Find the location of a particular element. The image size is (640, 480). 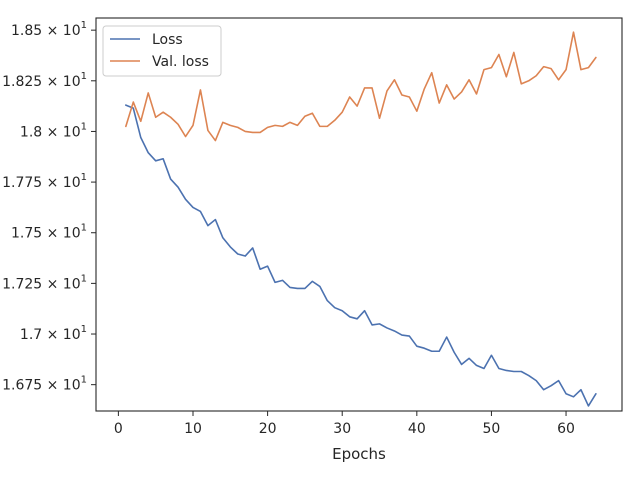

y-tick-label: 1.775 × 10¹ is located at coordinates (44, 181).